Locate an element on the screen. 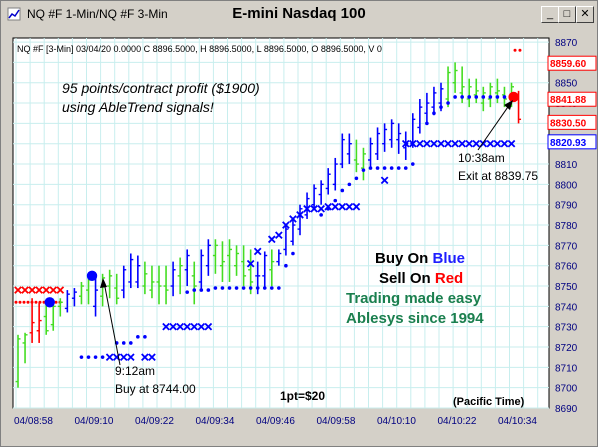 This screenshot has width=598, height=447. close-button: ✕ is located at coordinates (585, 14).